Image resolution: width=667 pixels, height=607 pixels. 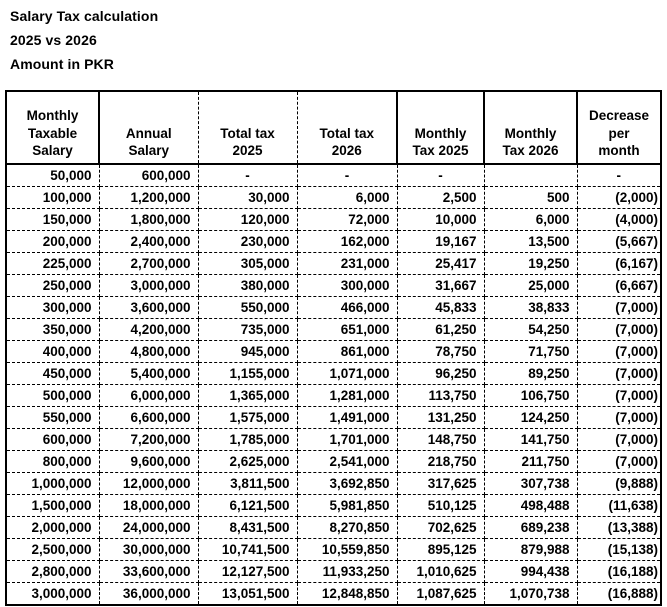 What do you see at coordinates (619, 549) in the screenshot?
I see `cell-decrease-per-month: (15,138)` at bounding box center [619, 549].